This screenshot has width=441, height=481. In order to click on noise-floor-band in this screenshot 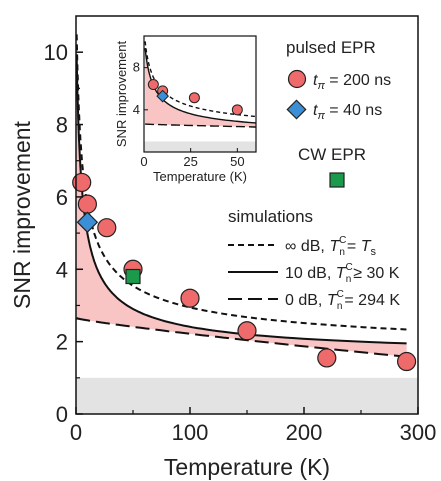, I will do `click(247, 395)`.